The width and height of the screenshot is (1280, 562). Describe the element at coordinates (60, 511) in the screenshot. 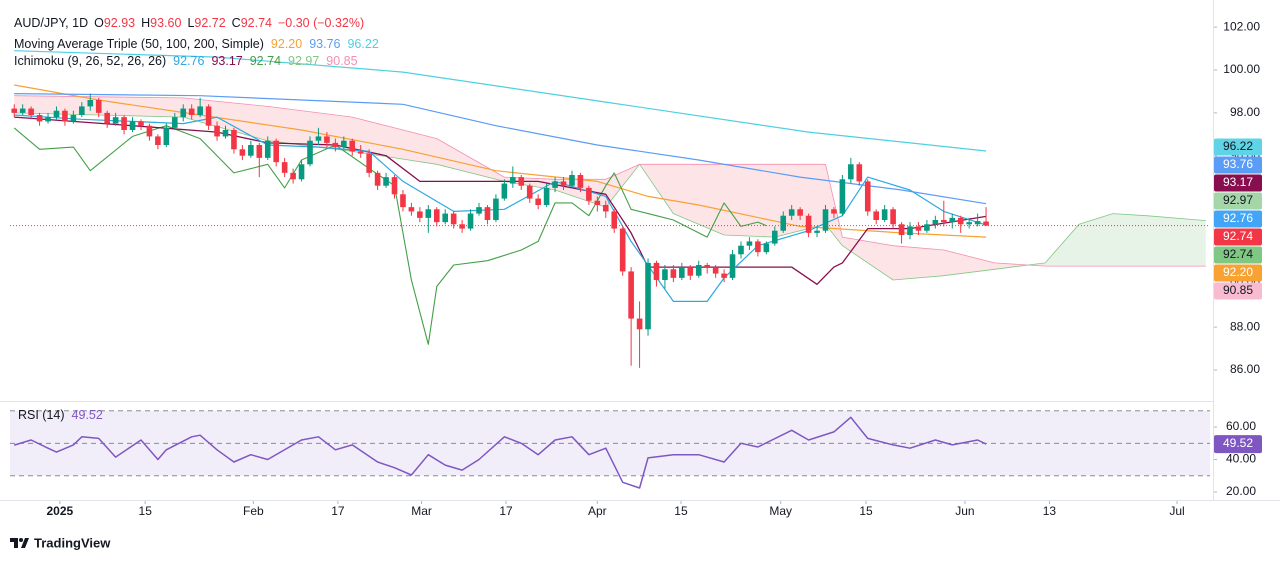

I see `x-tick-label: 2025` at that location.